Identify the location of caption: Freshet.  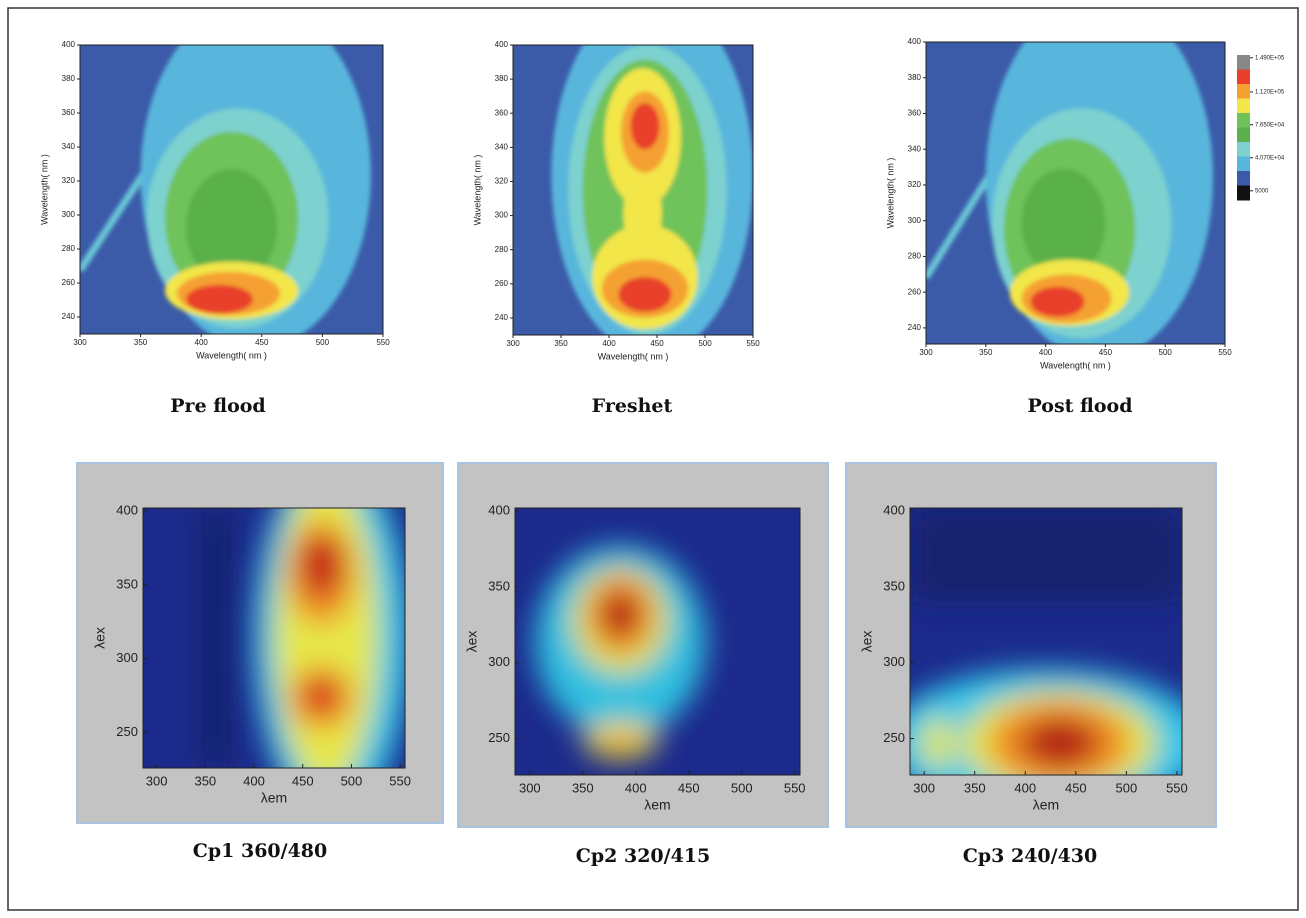
(632, 406).